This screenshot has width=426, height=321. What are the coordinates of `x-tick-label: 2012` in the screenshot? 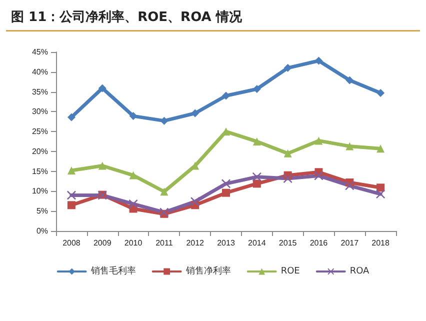 It's located at (195, 243).